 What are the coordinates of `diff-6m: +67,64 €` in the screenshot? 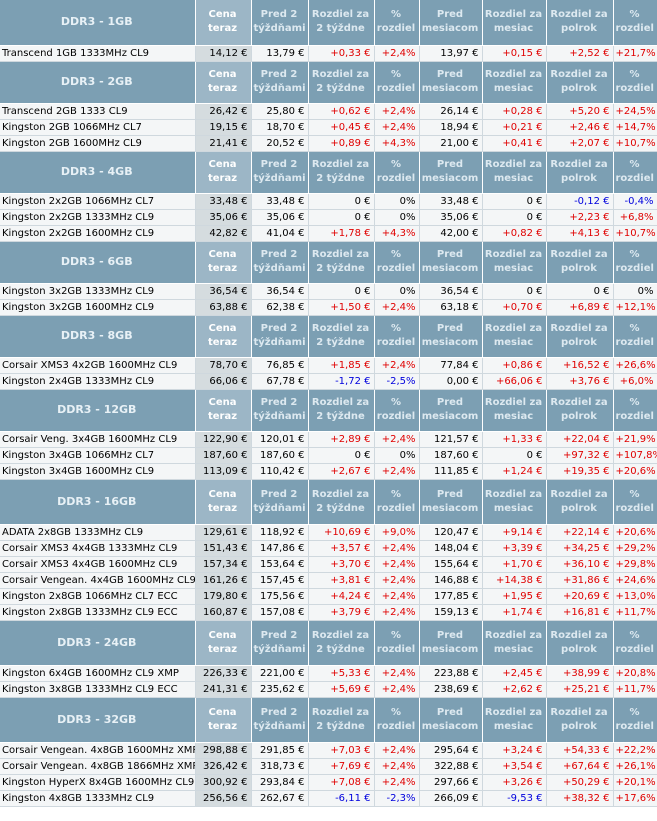 It's located at (580, 766).